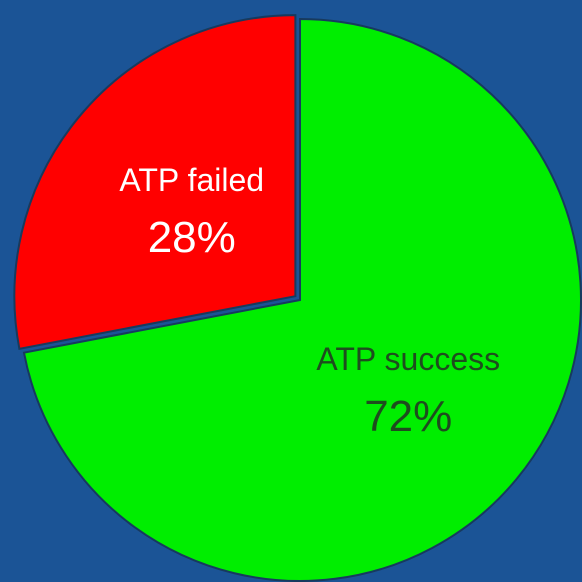 The width and height of the screenshot is (582, 582). I want to click on slice-value: 72%, so click(408, 416).